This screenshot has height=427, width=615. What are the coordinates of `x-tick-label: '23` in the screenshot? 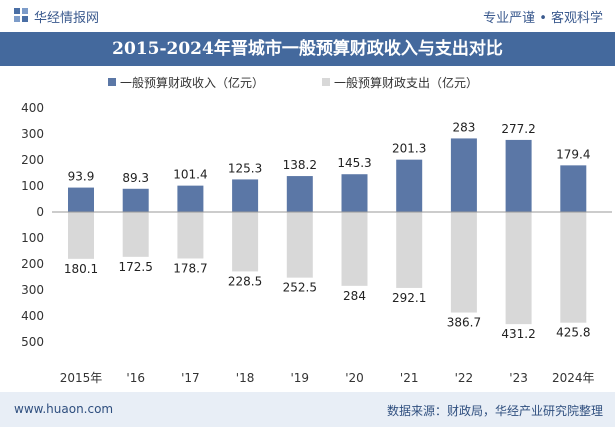 It's located at (518, 378).